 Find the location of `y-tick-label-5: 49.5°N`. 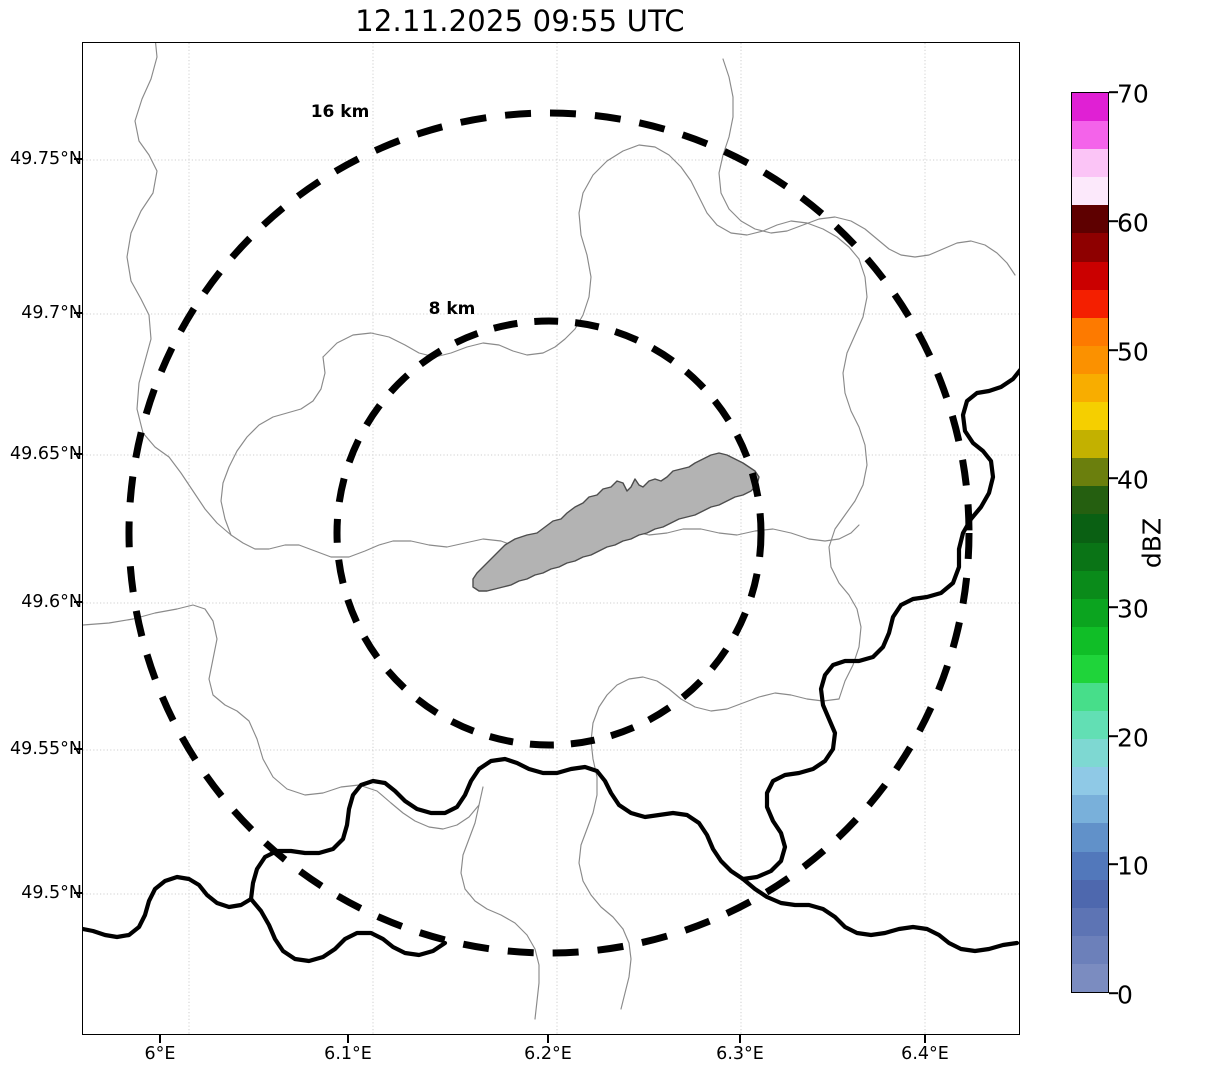

y-tick-label-5: 49.5°N is located at coordinates (51, 893).